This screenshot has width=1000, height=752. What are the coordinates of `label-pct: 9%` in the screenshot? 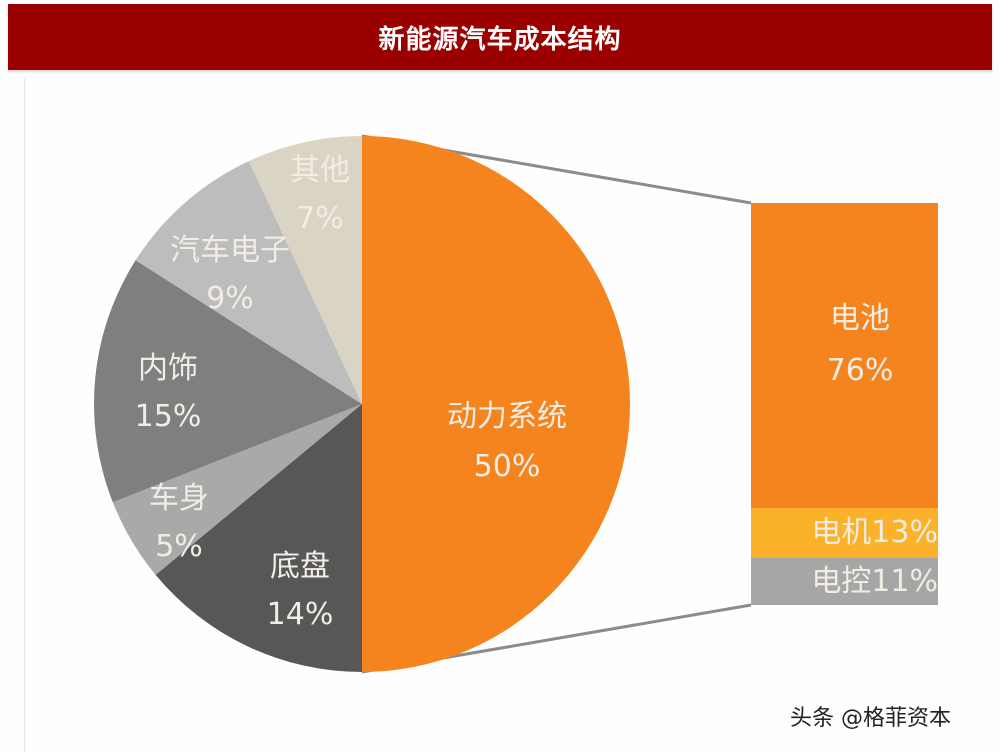 It's located at (230, 298).